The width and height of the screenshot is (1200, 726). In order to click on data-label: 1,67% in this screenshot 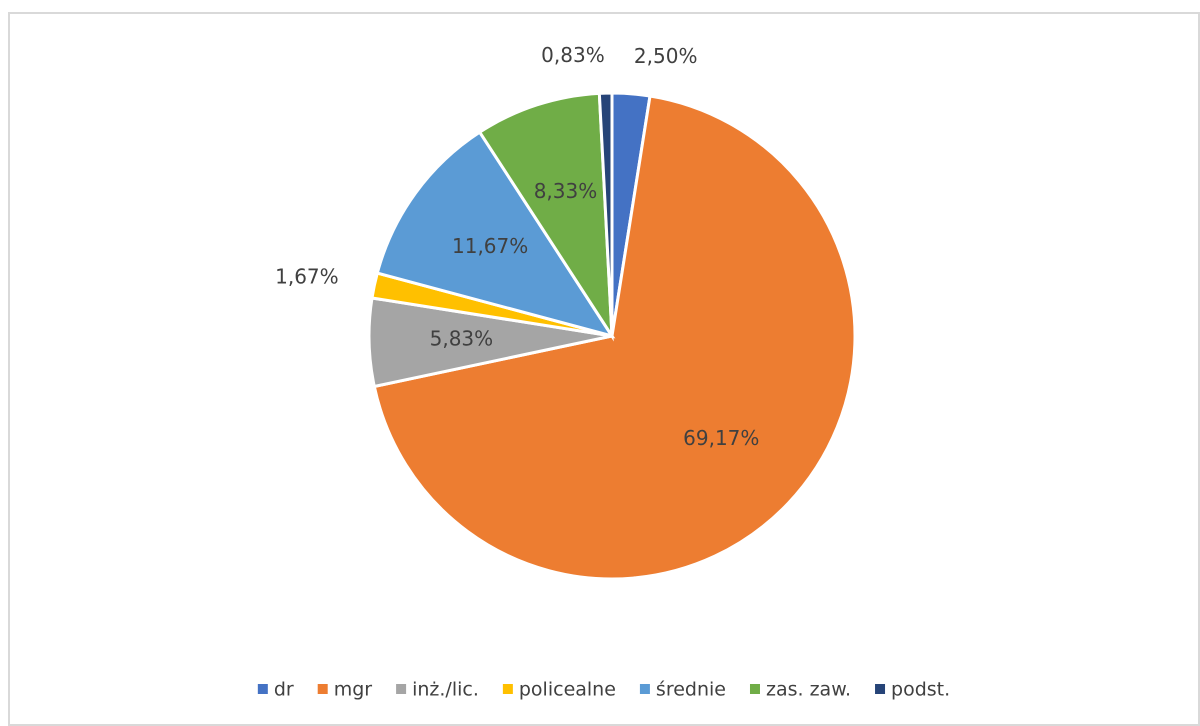, I will do `click(307, 276)`.